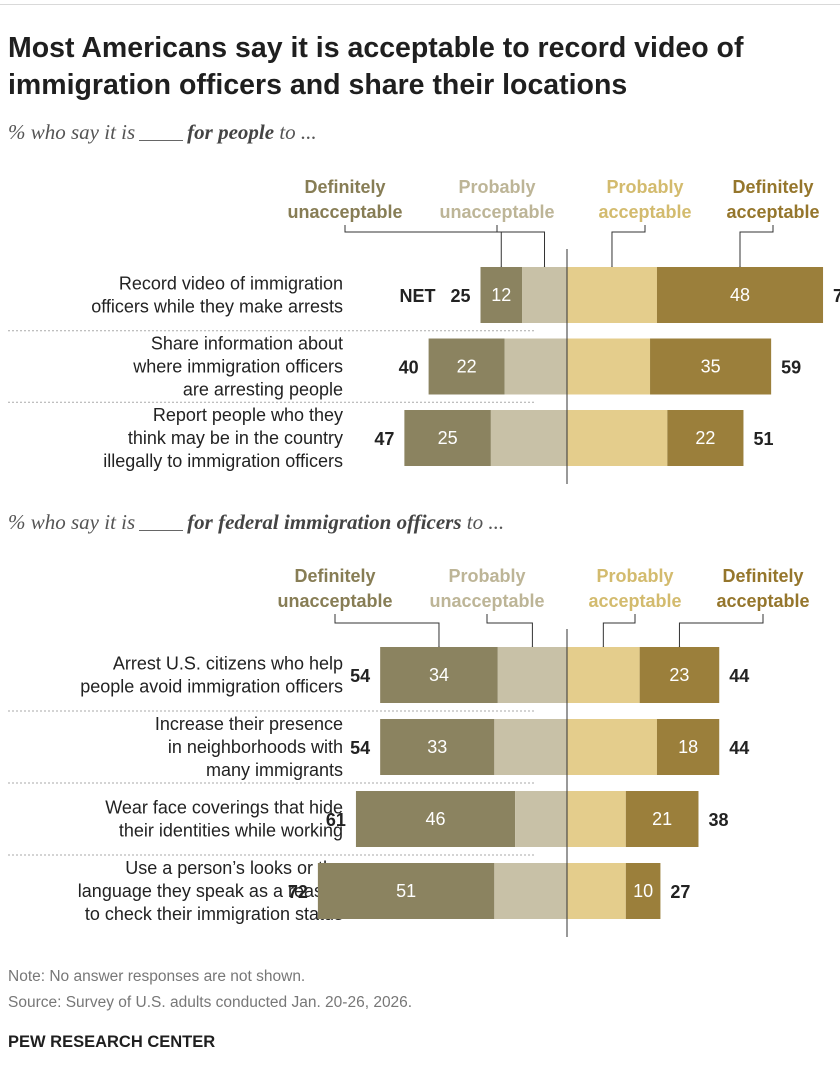 This screenshot has height=1092, width=840. Describe the element at coordinates (228, 664) in the screenshot. I see `category-label: Arrest U.S. citizens who help` at that location.